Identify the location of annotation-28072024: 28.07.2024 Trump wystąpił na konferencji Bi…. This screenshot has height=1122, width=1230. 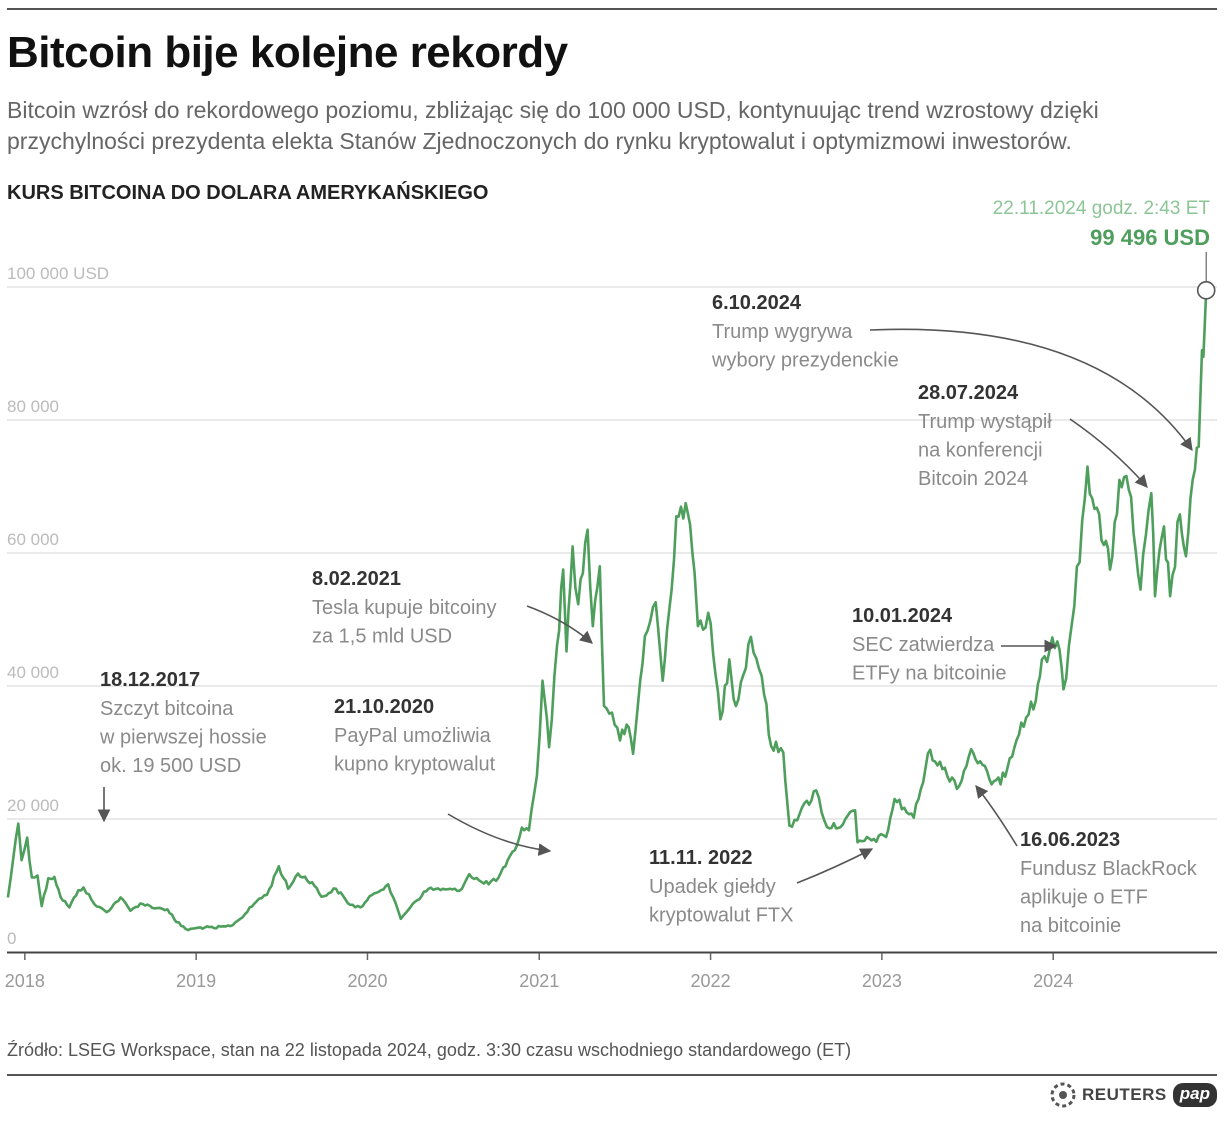
(985, 436).